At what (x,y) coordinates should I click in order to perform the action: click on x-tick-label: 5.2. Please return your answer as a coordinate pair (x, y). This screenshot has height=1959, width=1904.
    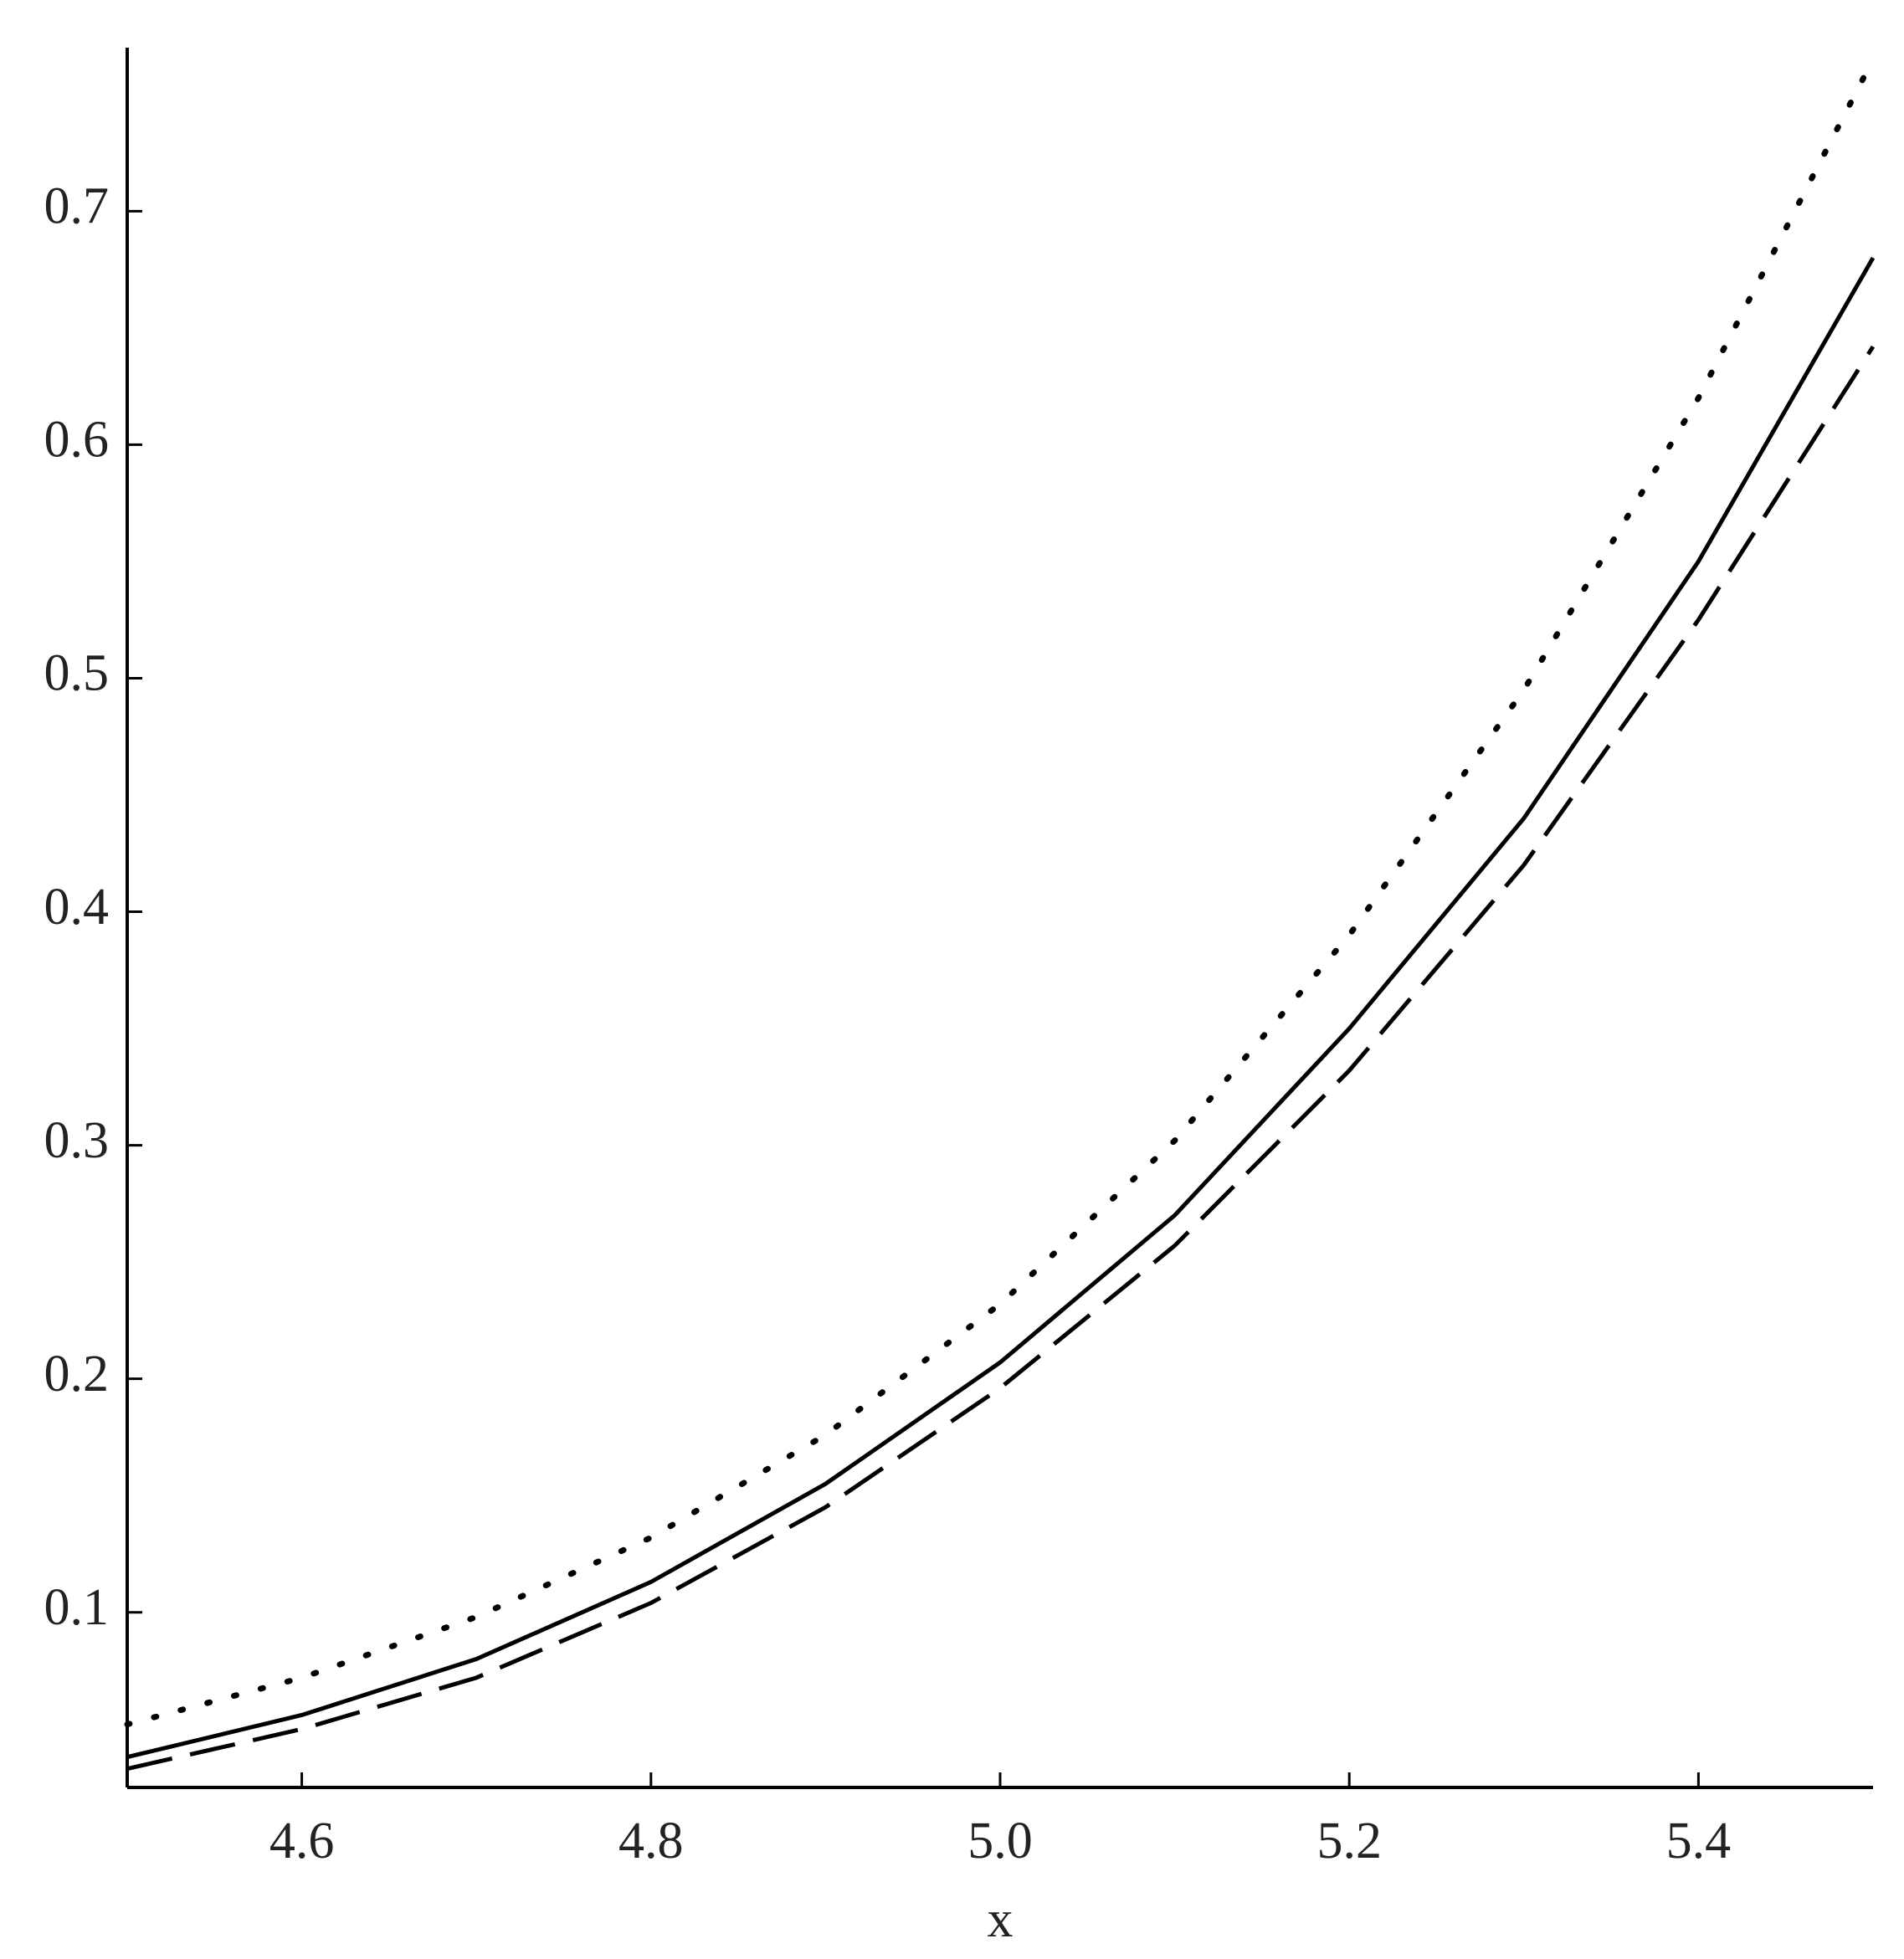
    Looking at the image, I should click on (1349, 1841).